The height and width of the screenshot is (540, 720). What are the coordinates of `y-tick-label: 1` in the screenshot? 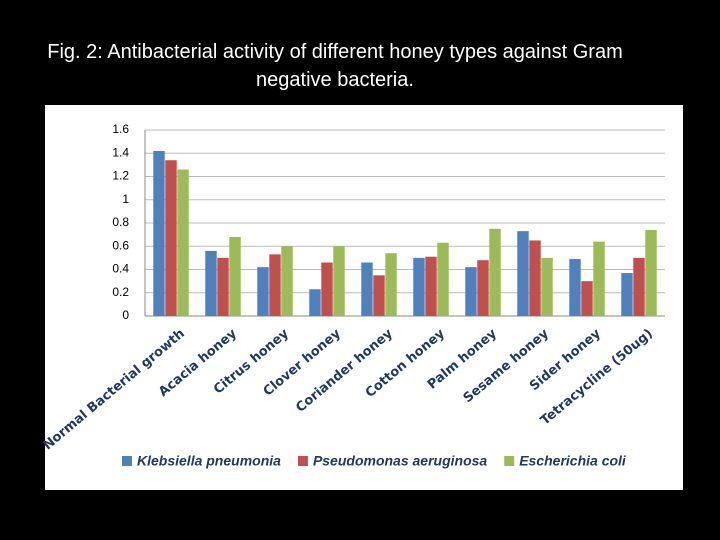 It's located at (125, 199).